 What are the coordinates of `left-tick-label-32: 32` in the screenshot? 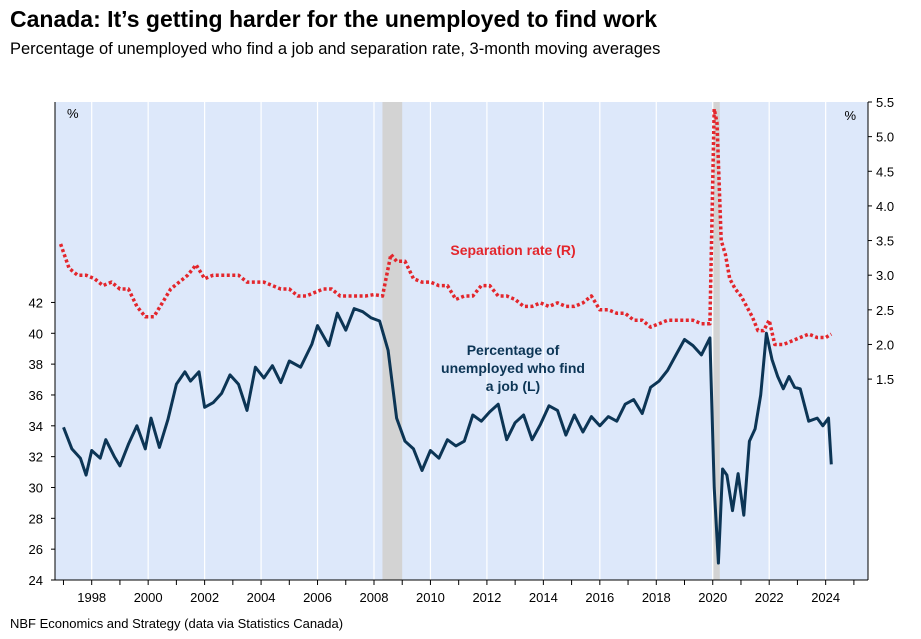 It's located at (36, 457).